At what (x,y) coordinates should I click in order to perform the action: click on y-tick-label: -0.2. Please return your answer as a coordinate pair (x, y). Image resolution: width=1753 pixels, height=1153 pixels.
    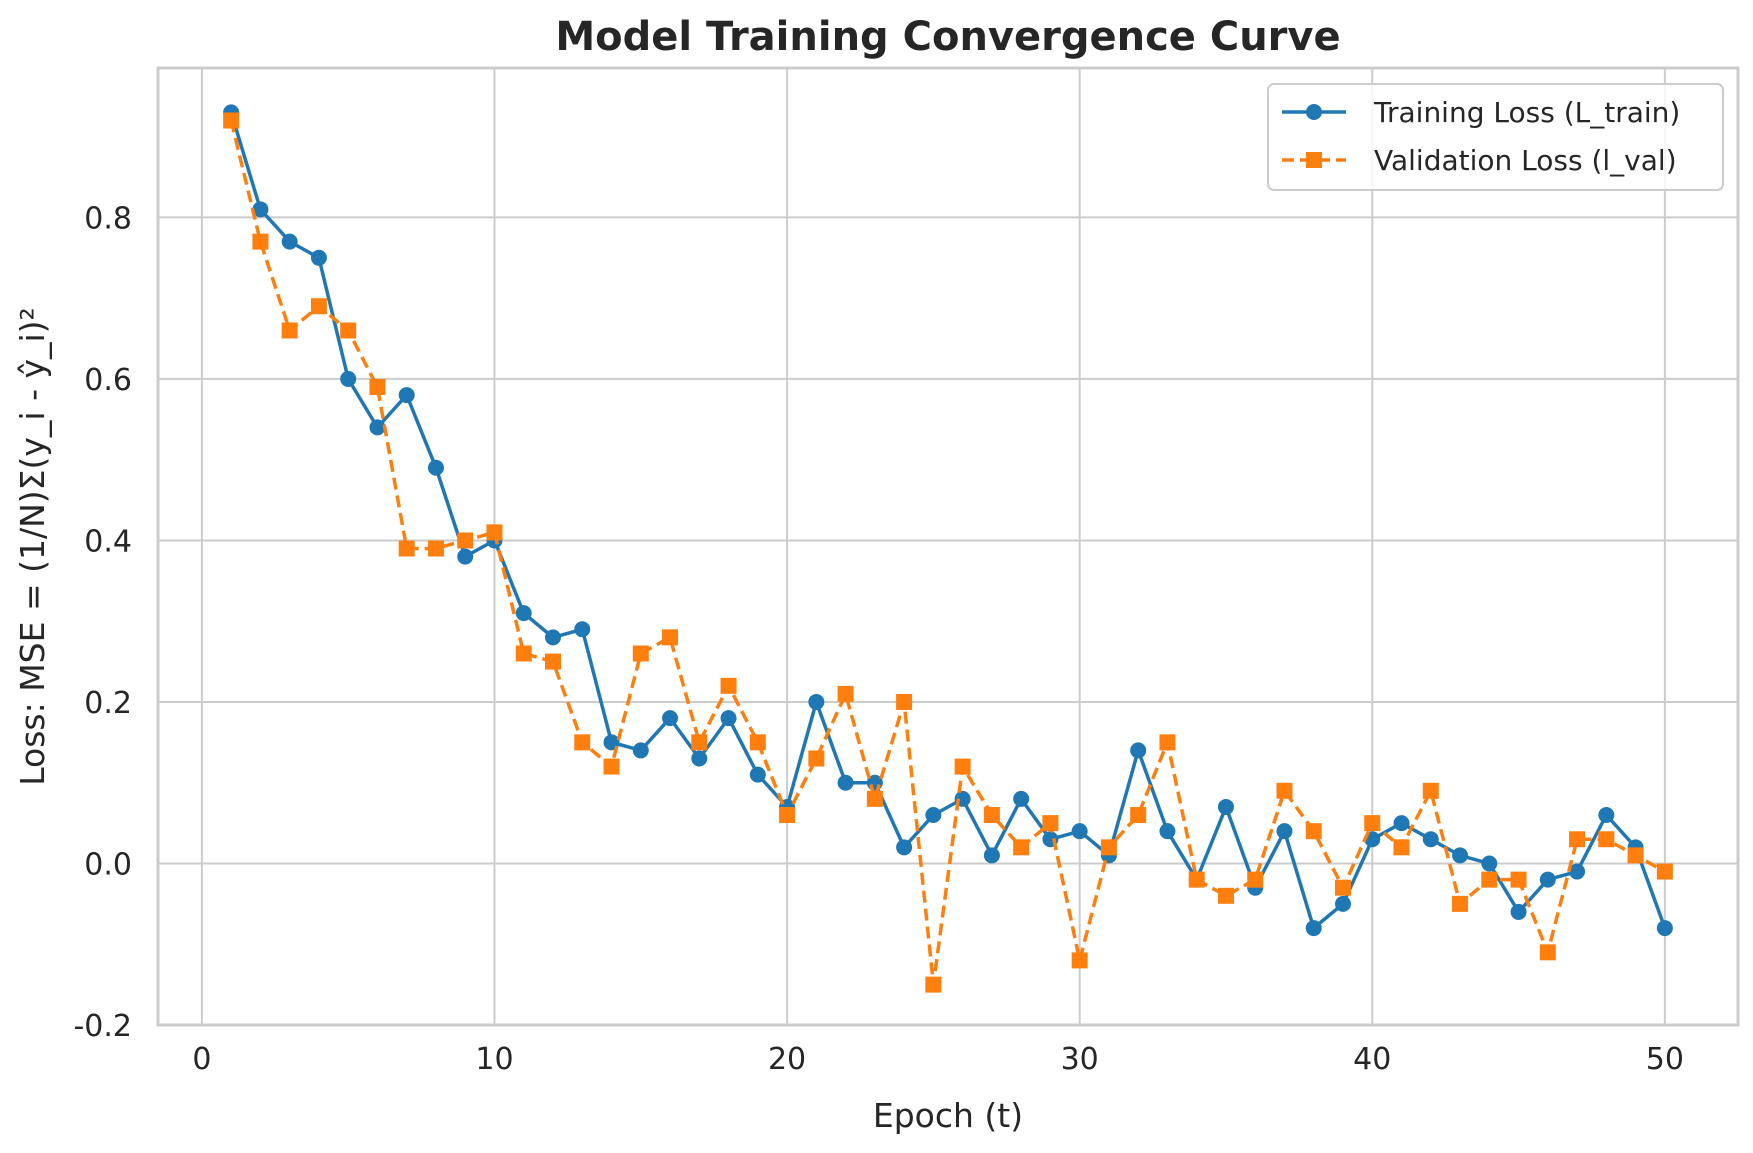
    Looking at the image, I should click on (102, 1026).